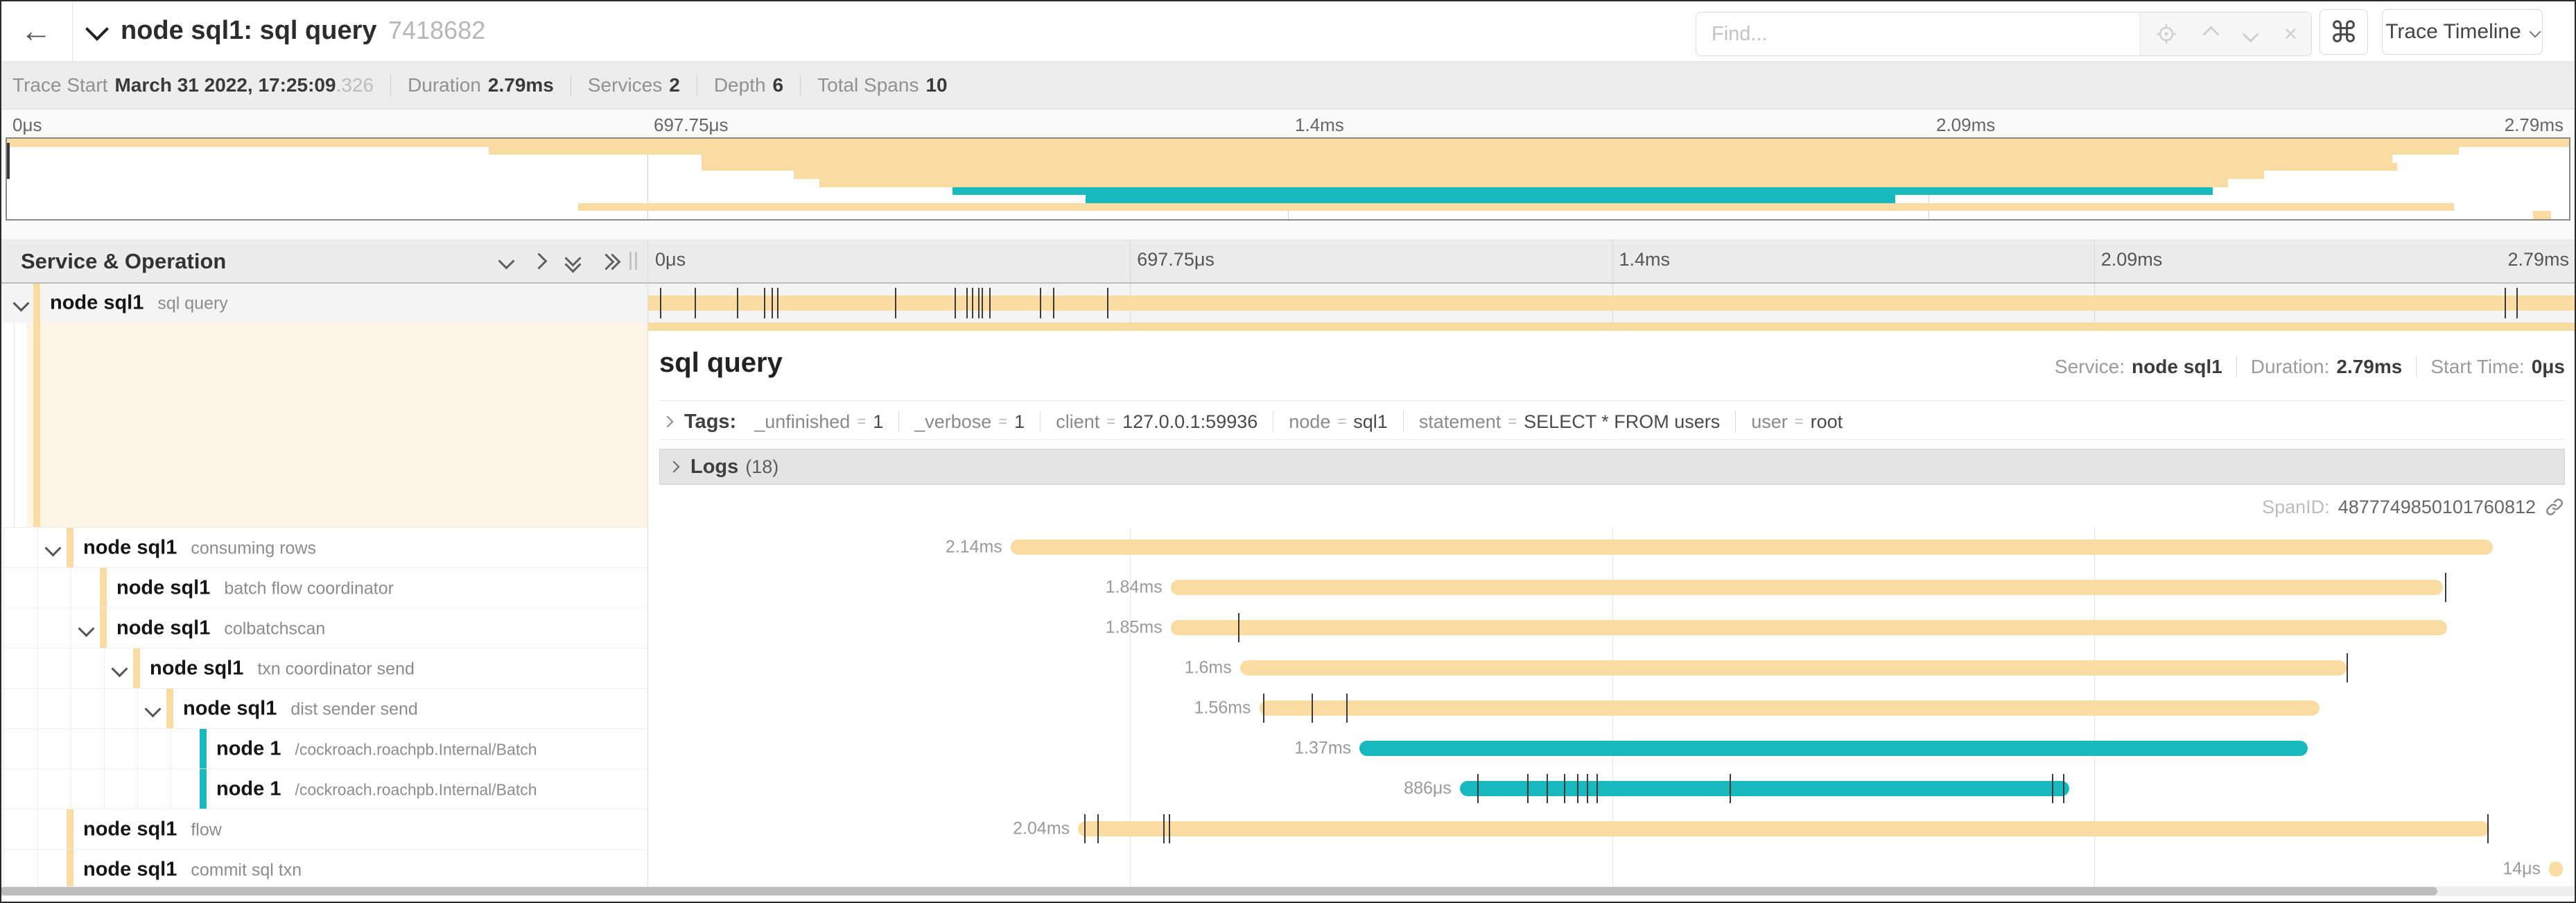 The width and height of the screenshot is (2576, 903). I want to click on tag-key: node, so click(1310, 421).